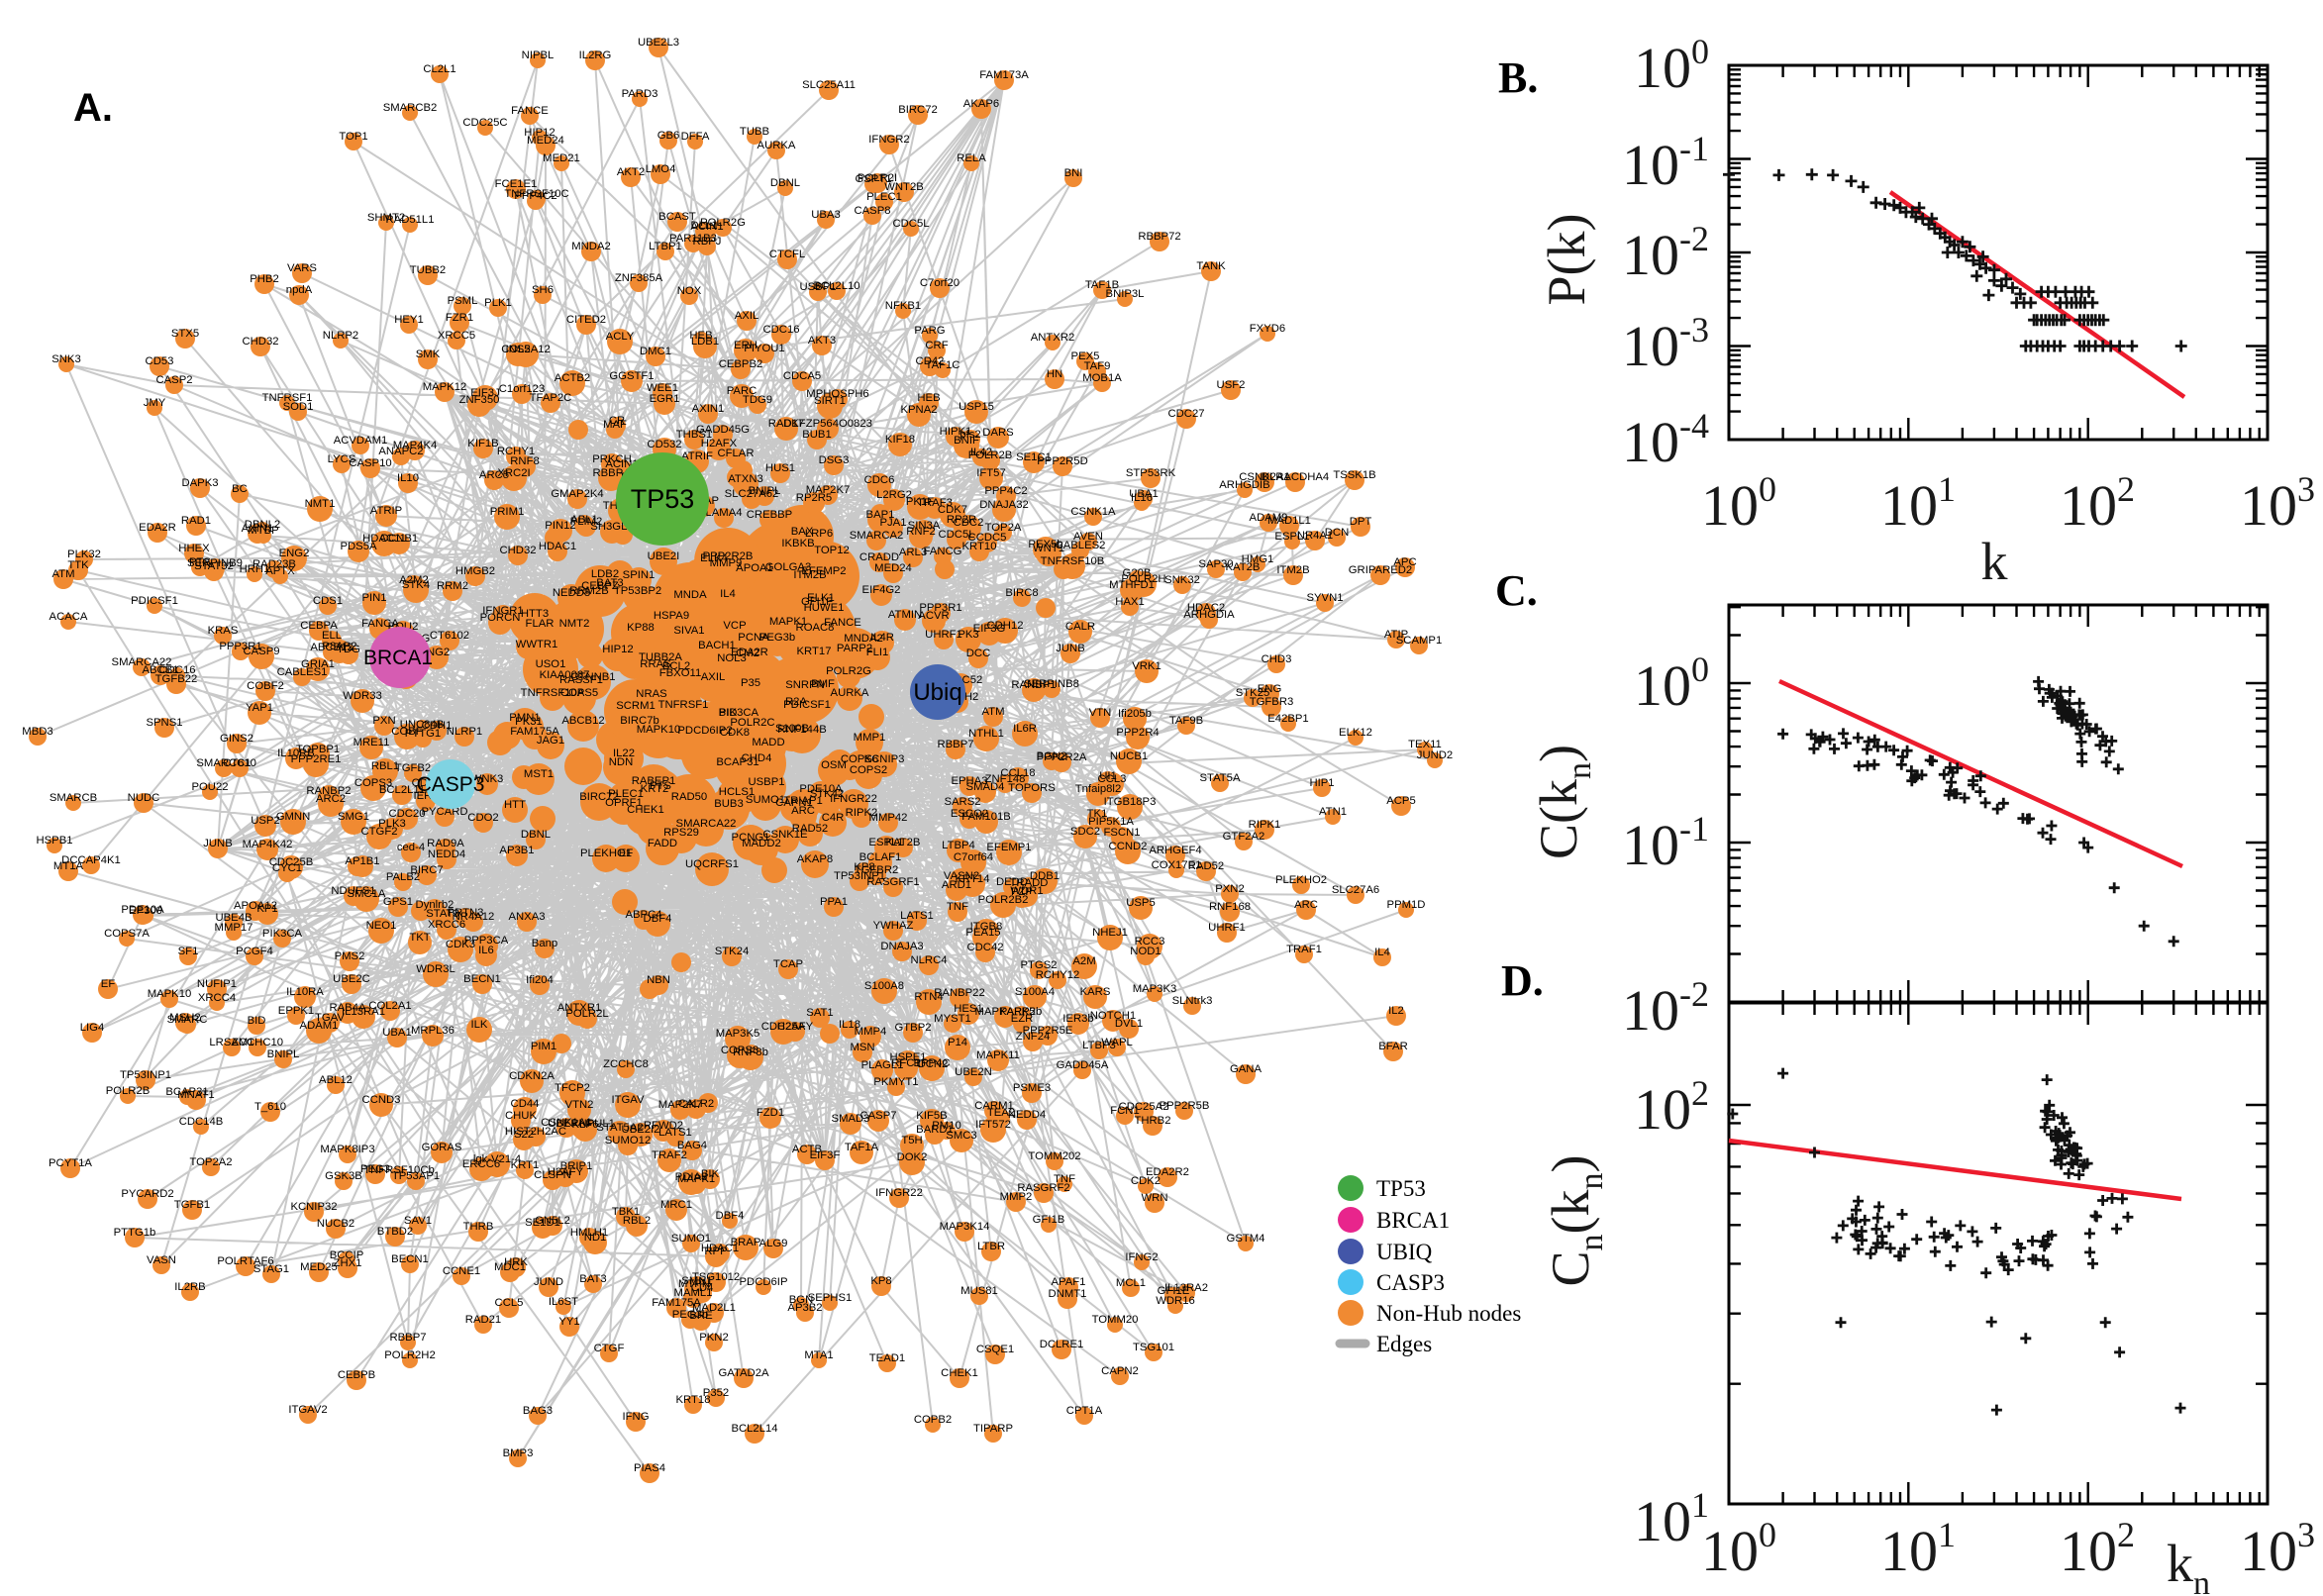 The height and width of the screenshot is (1596, 2323). What do you see at coordinates (157, 528) in the screenshot?
I see `svg-text: EDA2R` at bounding box center [157, 528].